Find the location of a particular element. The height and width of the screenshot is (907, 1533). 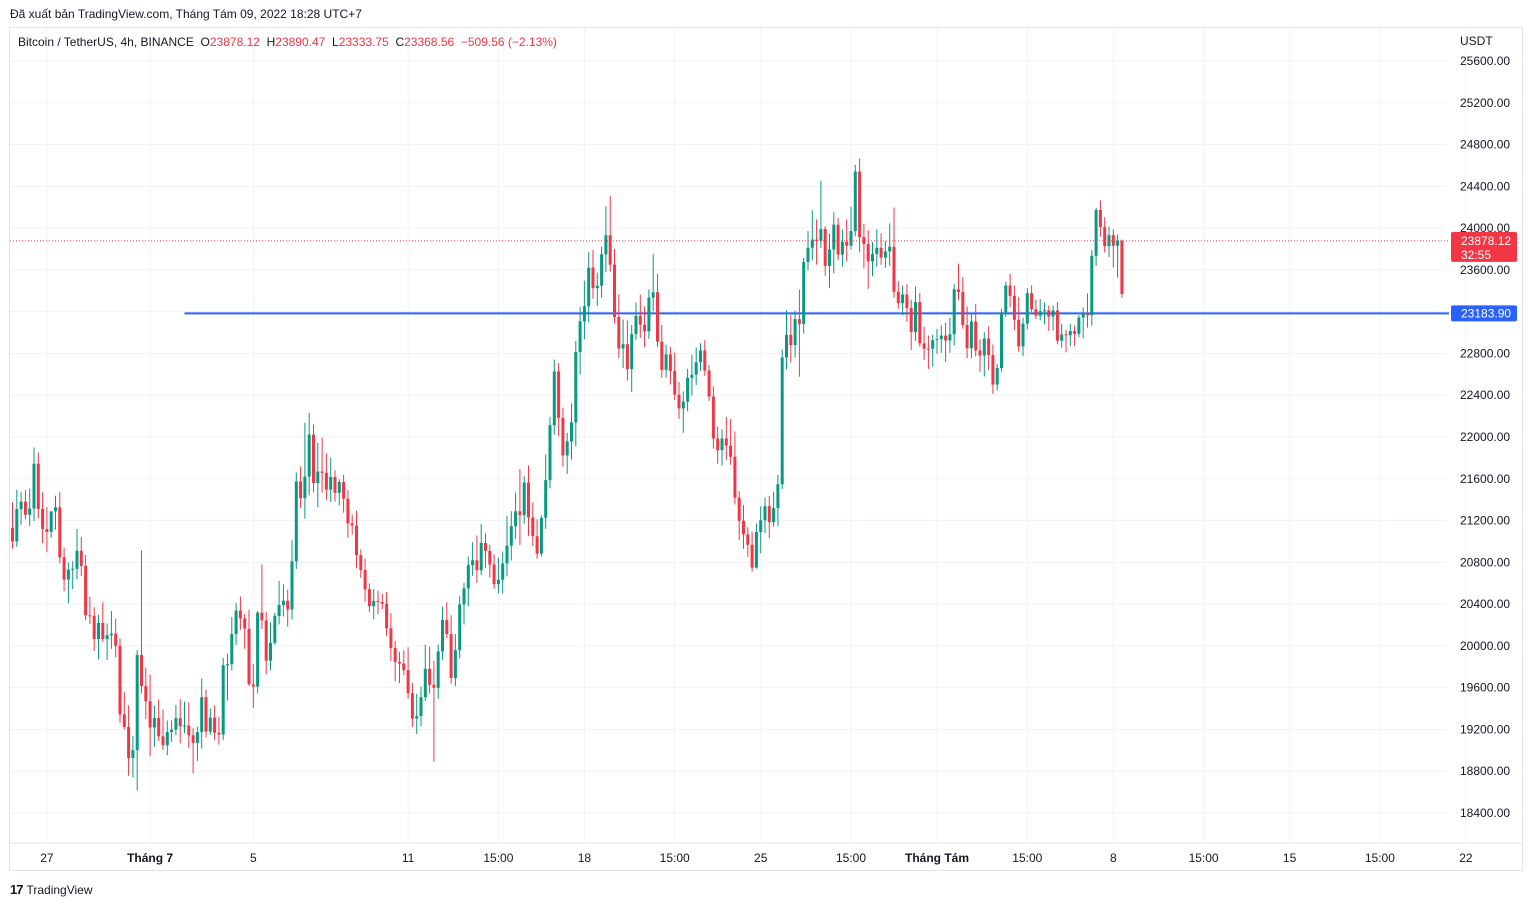

y-tick-label: 19200.00 is located at coordinates (1485, 729).